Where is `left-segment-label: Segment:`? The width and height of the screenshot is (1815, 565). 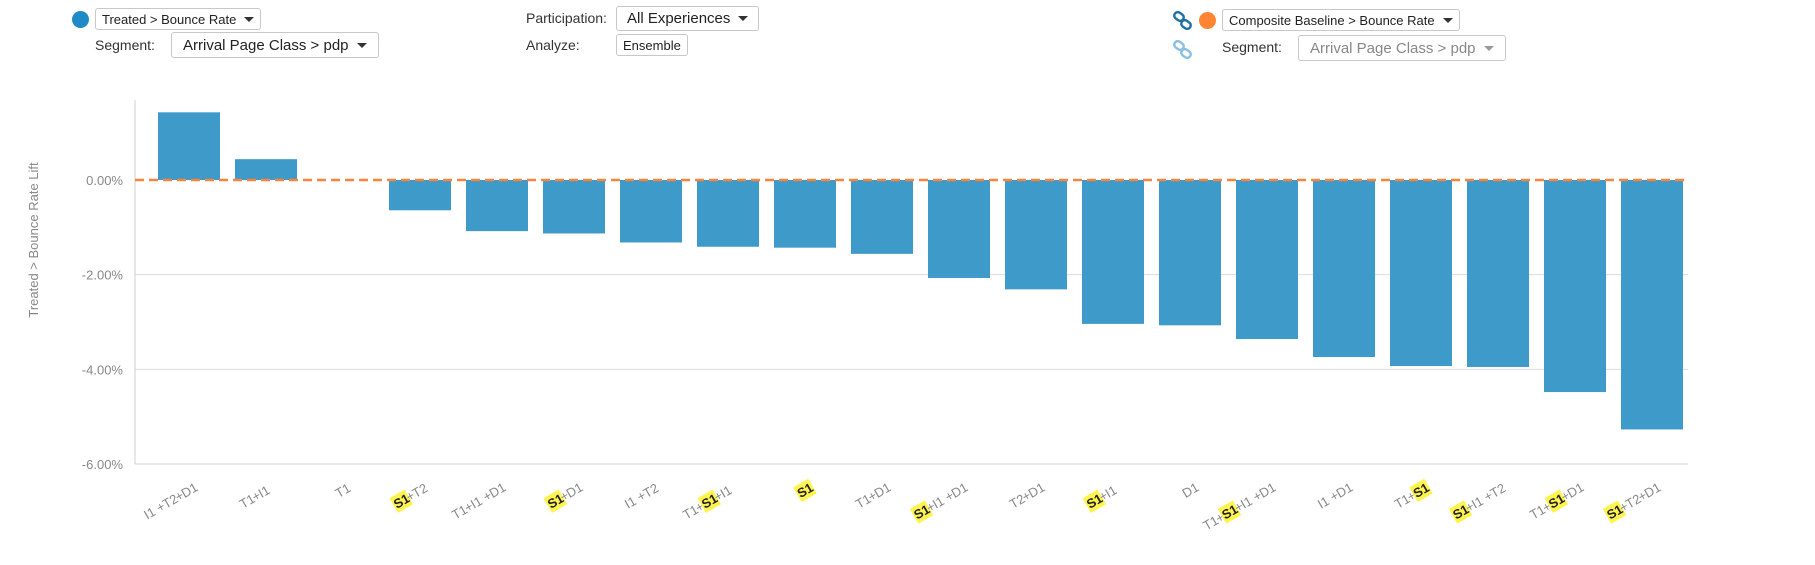
left-segment-label: Segment: is located at coordinates (125, 45).